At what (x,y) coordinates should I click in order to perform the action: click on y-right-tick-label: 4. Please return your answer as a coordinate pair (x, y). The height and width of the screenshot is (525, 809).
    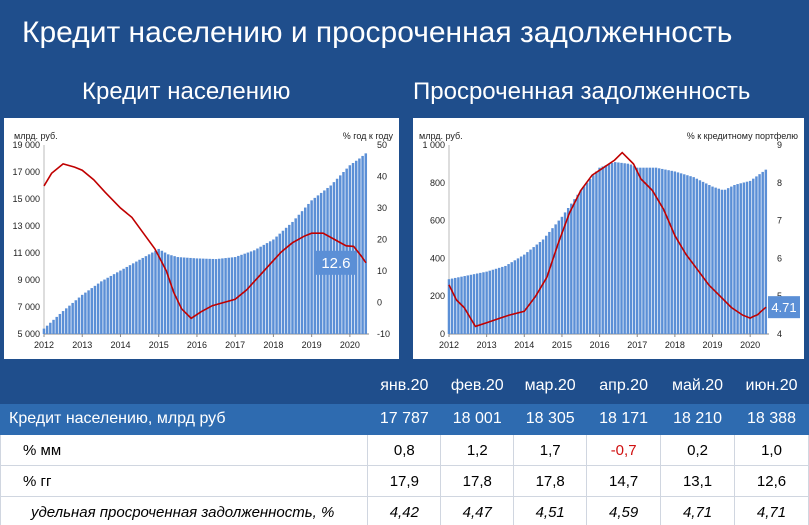
    Looking at the image, I should click on (779, 334).